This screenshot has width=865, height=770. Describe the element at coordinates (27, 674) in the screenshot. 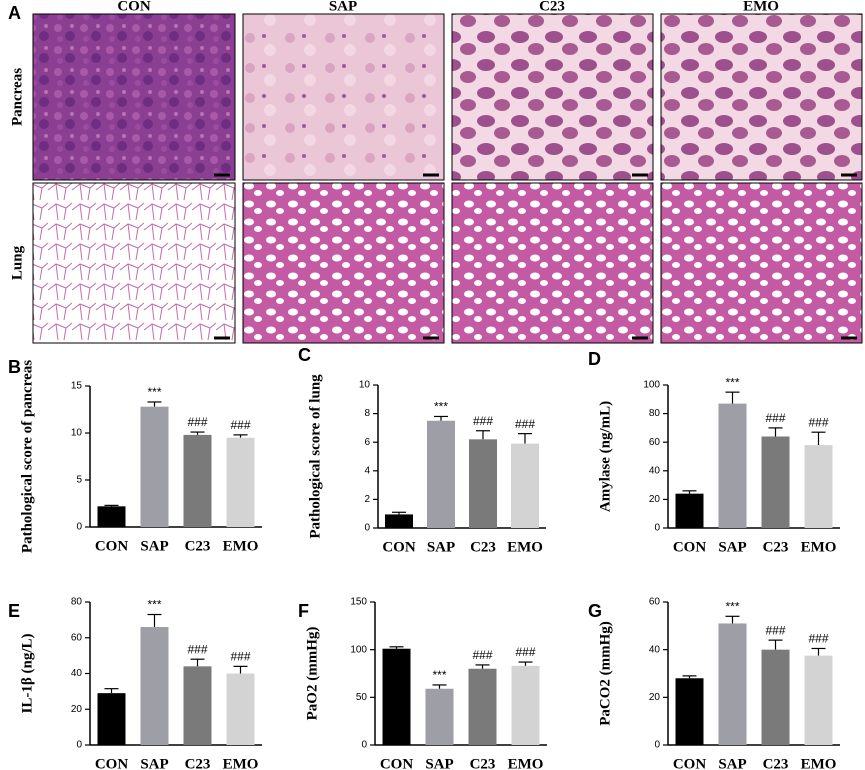

I see `y-axis-label: IL-1β (ng/L)` at that location.